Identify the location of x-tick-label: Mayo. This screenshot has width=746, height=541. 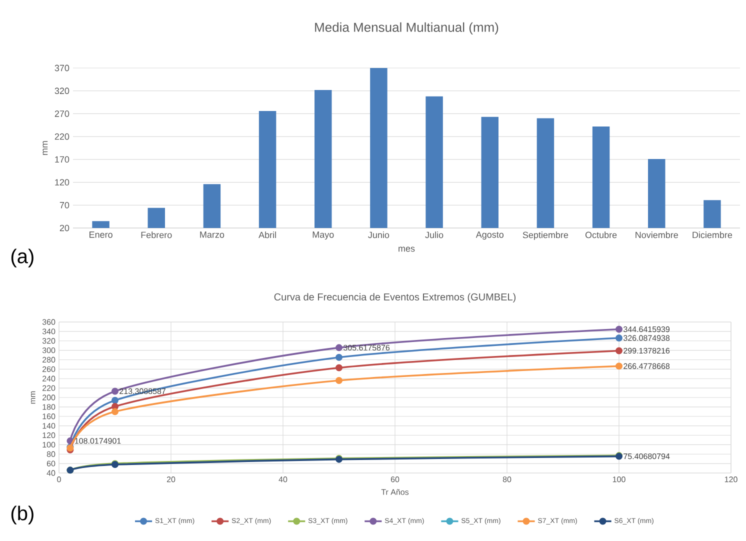
(323, 236).